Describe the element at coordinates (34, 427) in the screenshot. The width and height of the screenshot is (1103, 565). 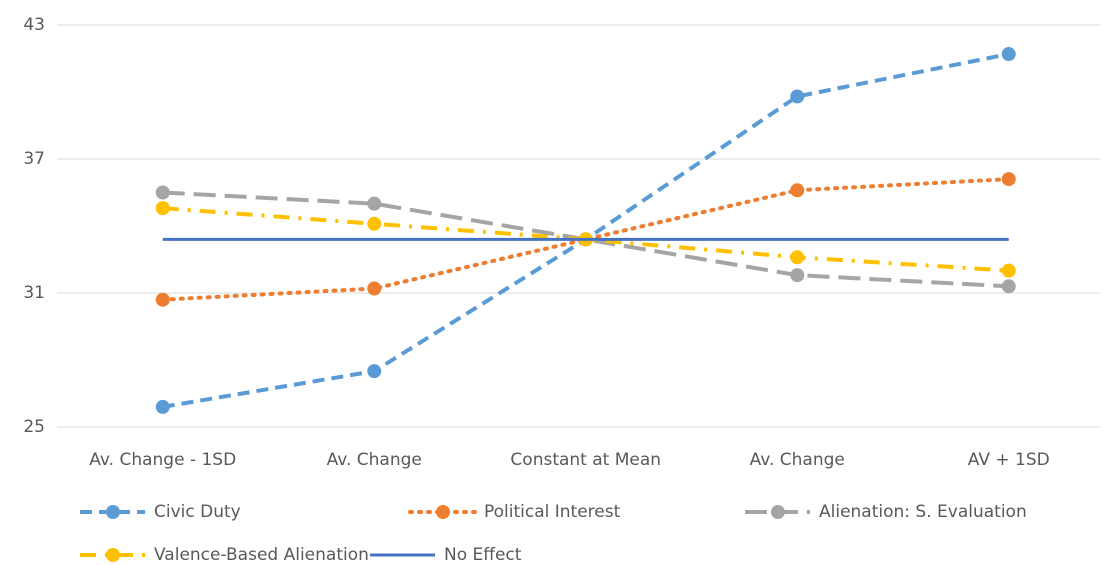
I see `y-tick-label: 25` at that location.